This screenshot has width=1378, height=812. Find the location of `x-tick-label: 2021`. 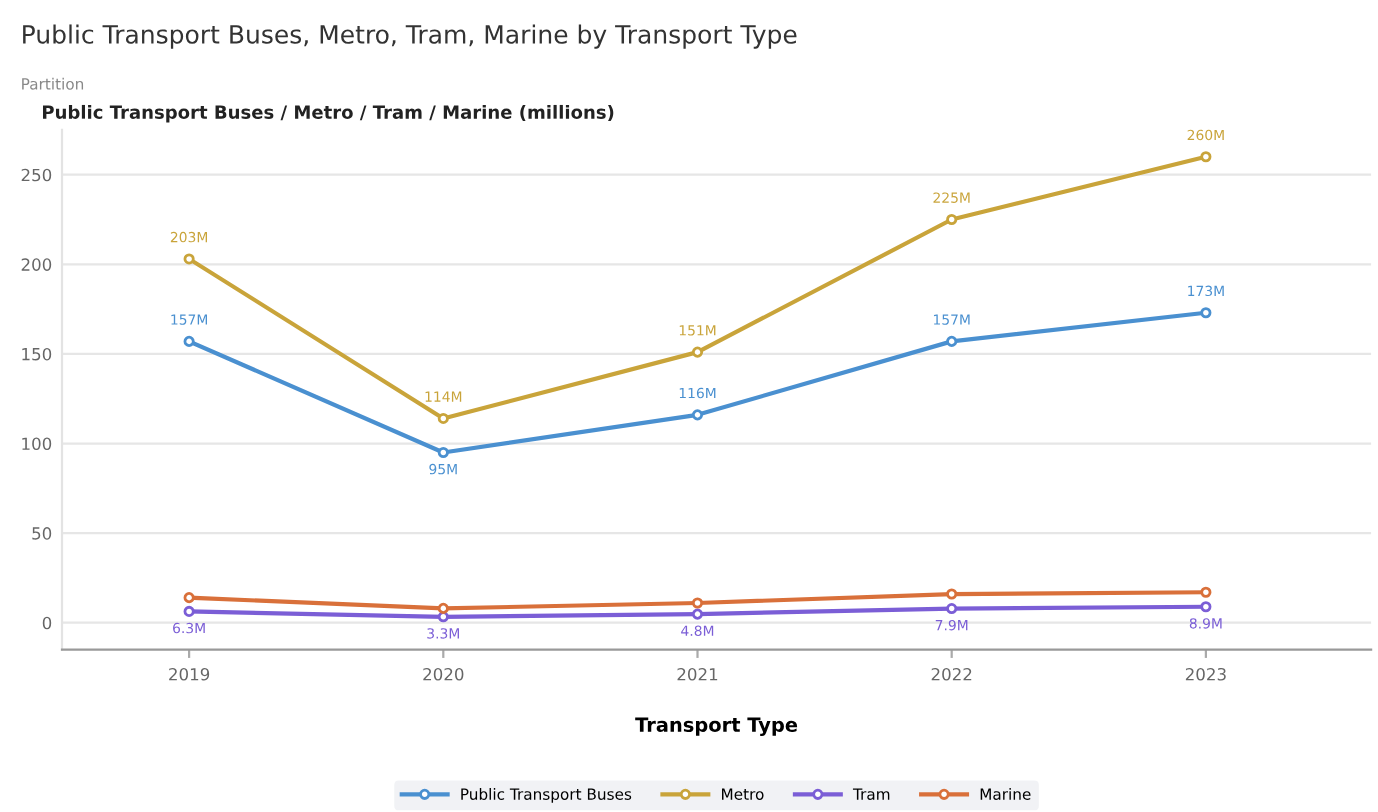

x-tick-label: 2021 is located at coordinates (697, 674).